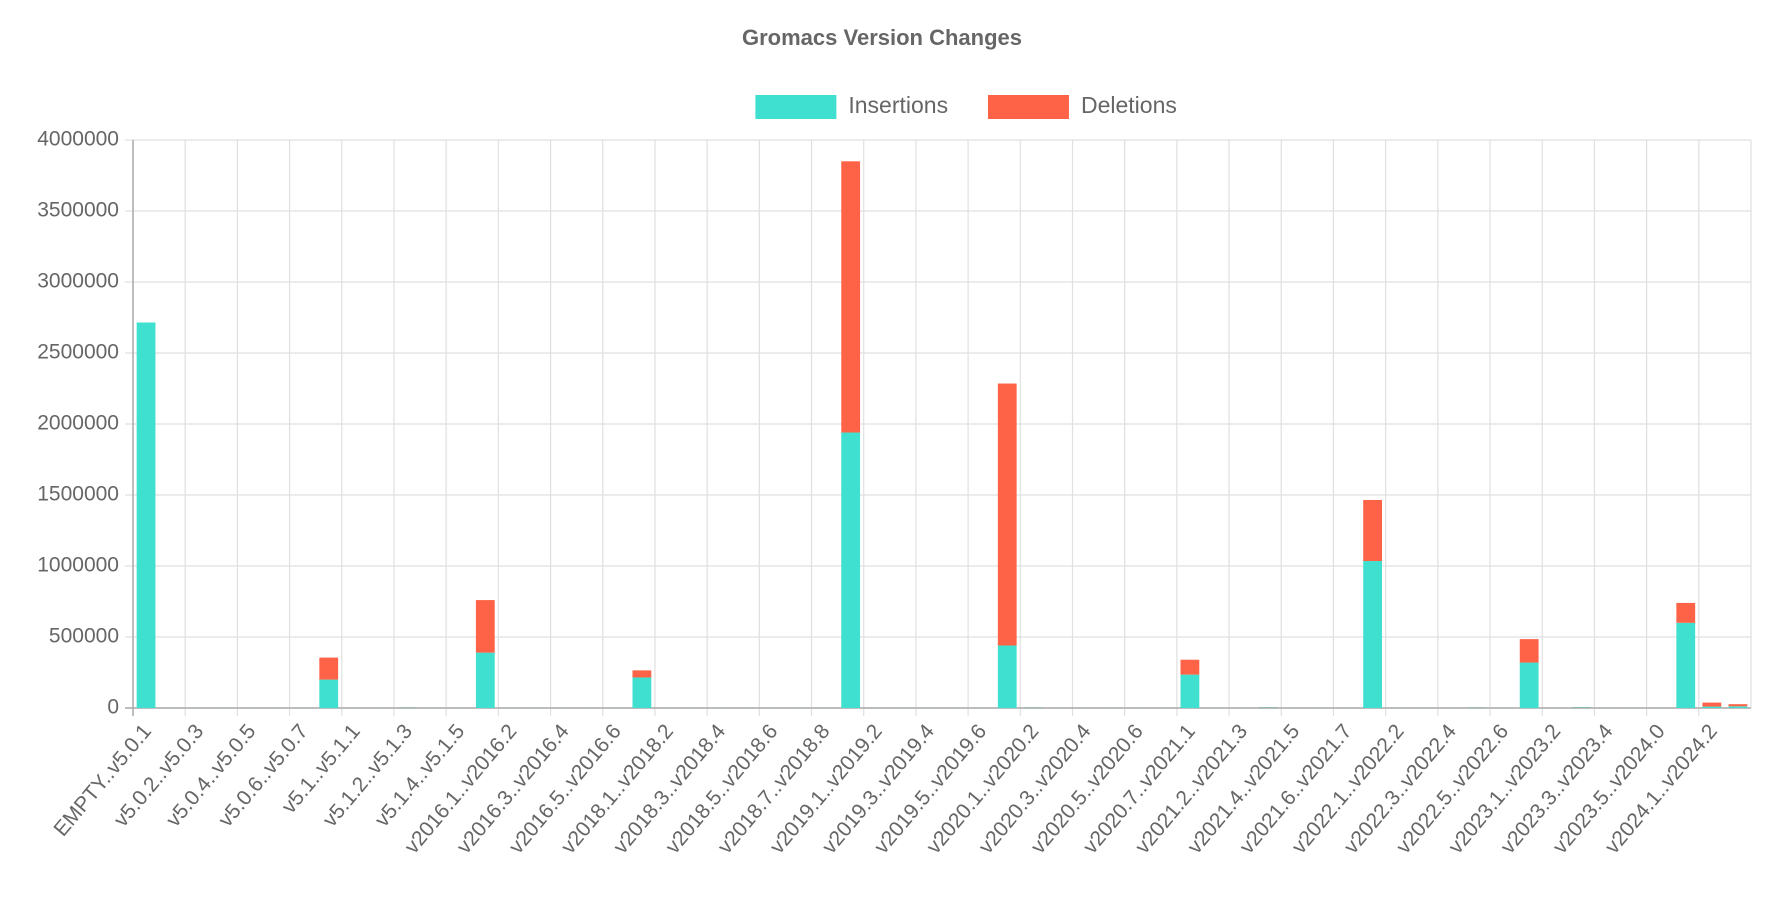  What do you see at coordinates (84, 636) in the screenshot?
I see `y-tick-label: 500000` at bounding box center [84, 636].